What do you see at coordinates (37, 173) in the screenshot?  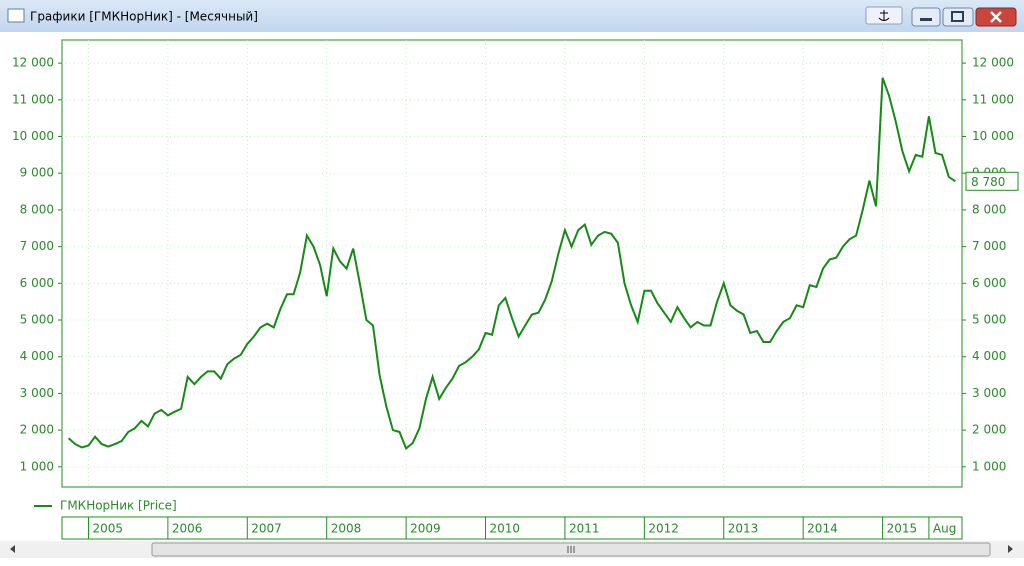 I see `y-tick-label: 9 000` at bounding box center [37, 173].